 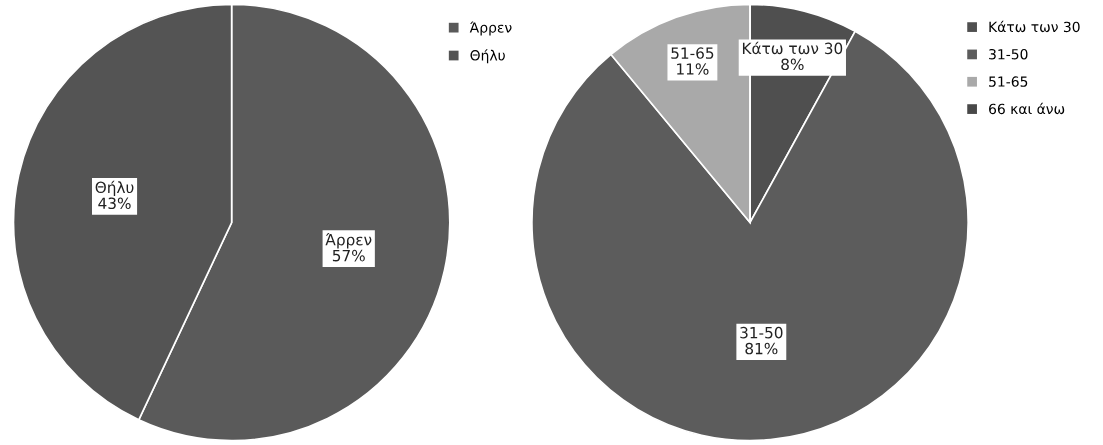 What do you see at coordinates (1008, 81) in the screenshot?
I see `legend-label: 51-65` at bounding box center [1008, 81].